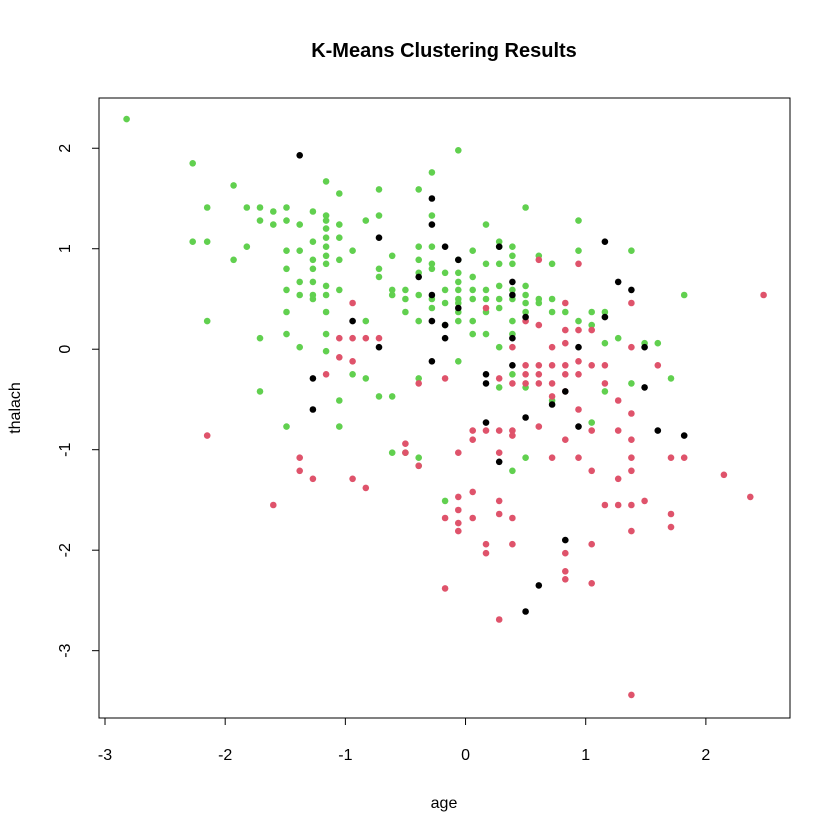 The image size is (840, 840). What do you see at coordinates (465, 755) in the screenshot?
I see `x-tick-label: 0` at bounding box center [465, 755].